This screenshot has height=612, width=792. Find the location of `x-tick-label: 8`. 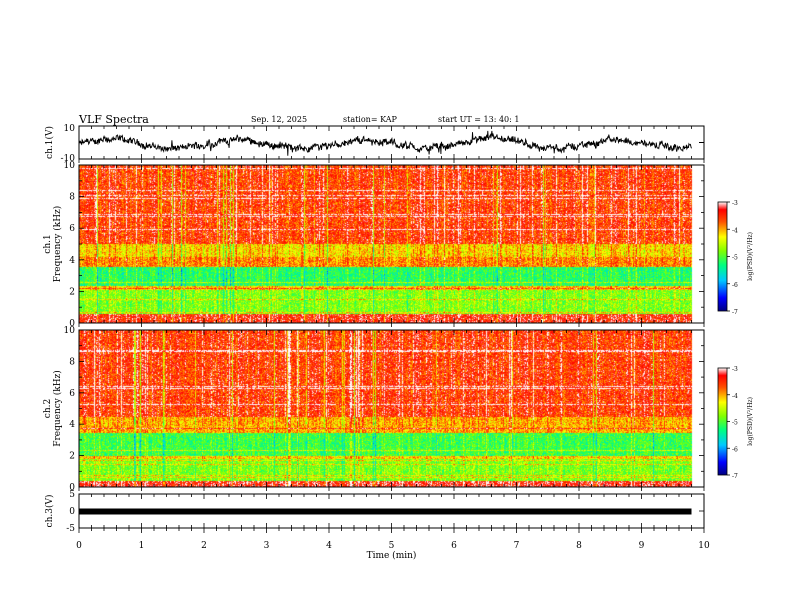

x-tick-label: 8 is located at coordinates (579, 546).